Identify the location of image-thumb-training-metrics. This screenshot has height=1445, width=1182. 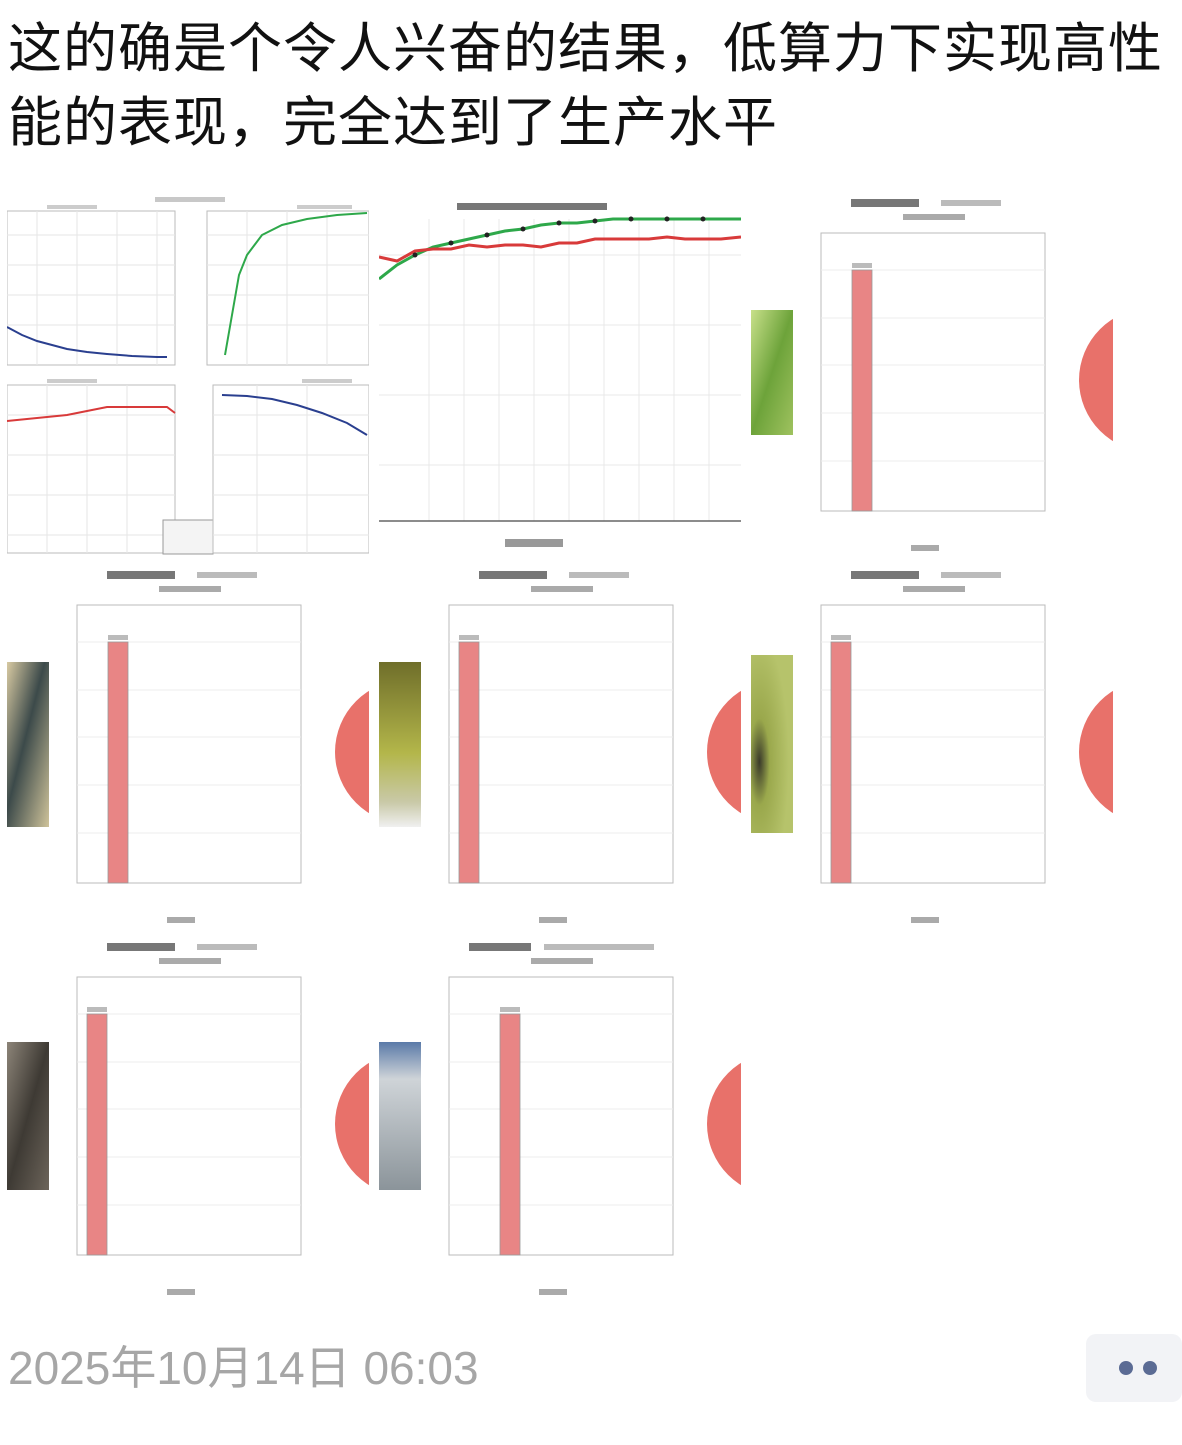
(188, 376).